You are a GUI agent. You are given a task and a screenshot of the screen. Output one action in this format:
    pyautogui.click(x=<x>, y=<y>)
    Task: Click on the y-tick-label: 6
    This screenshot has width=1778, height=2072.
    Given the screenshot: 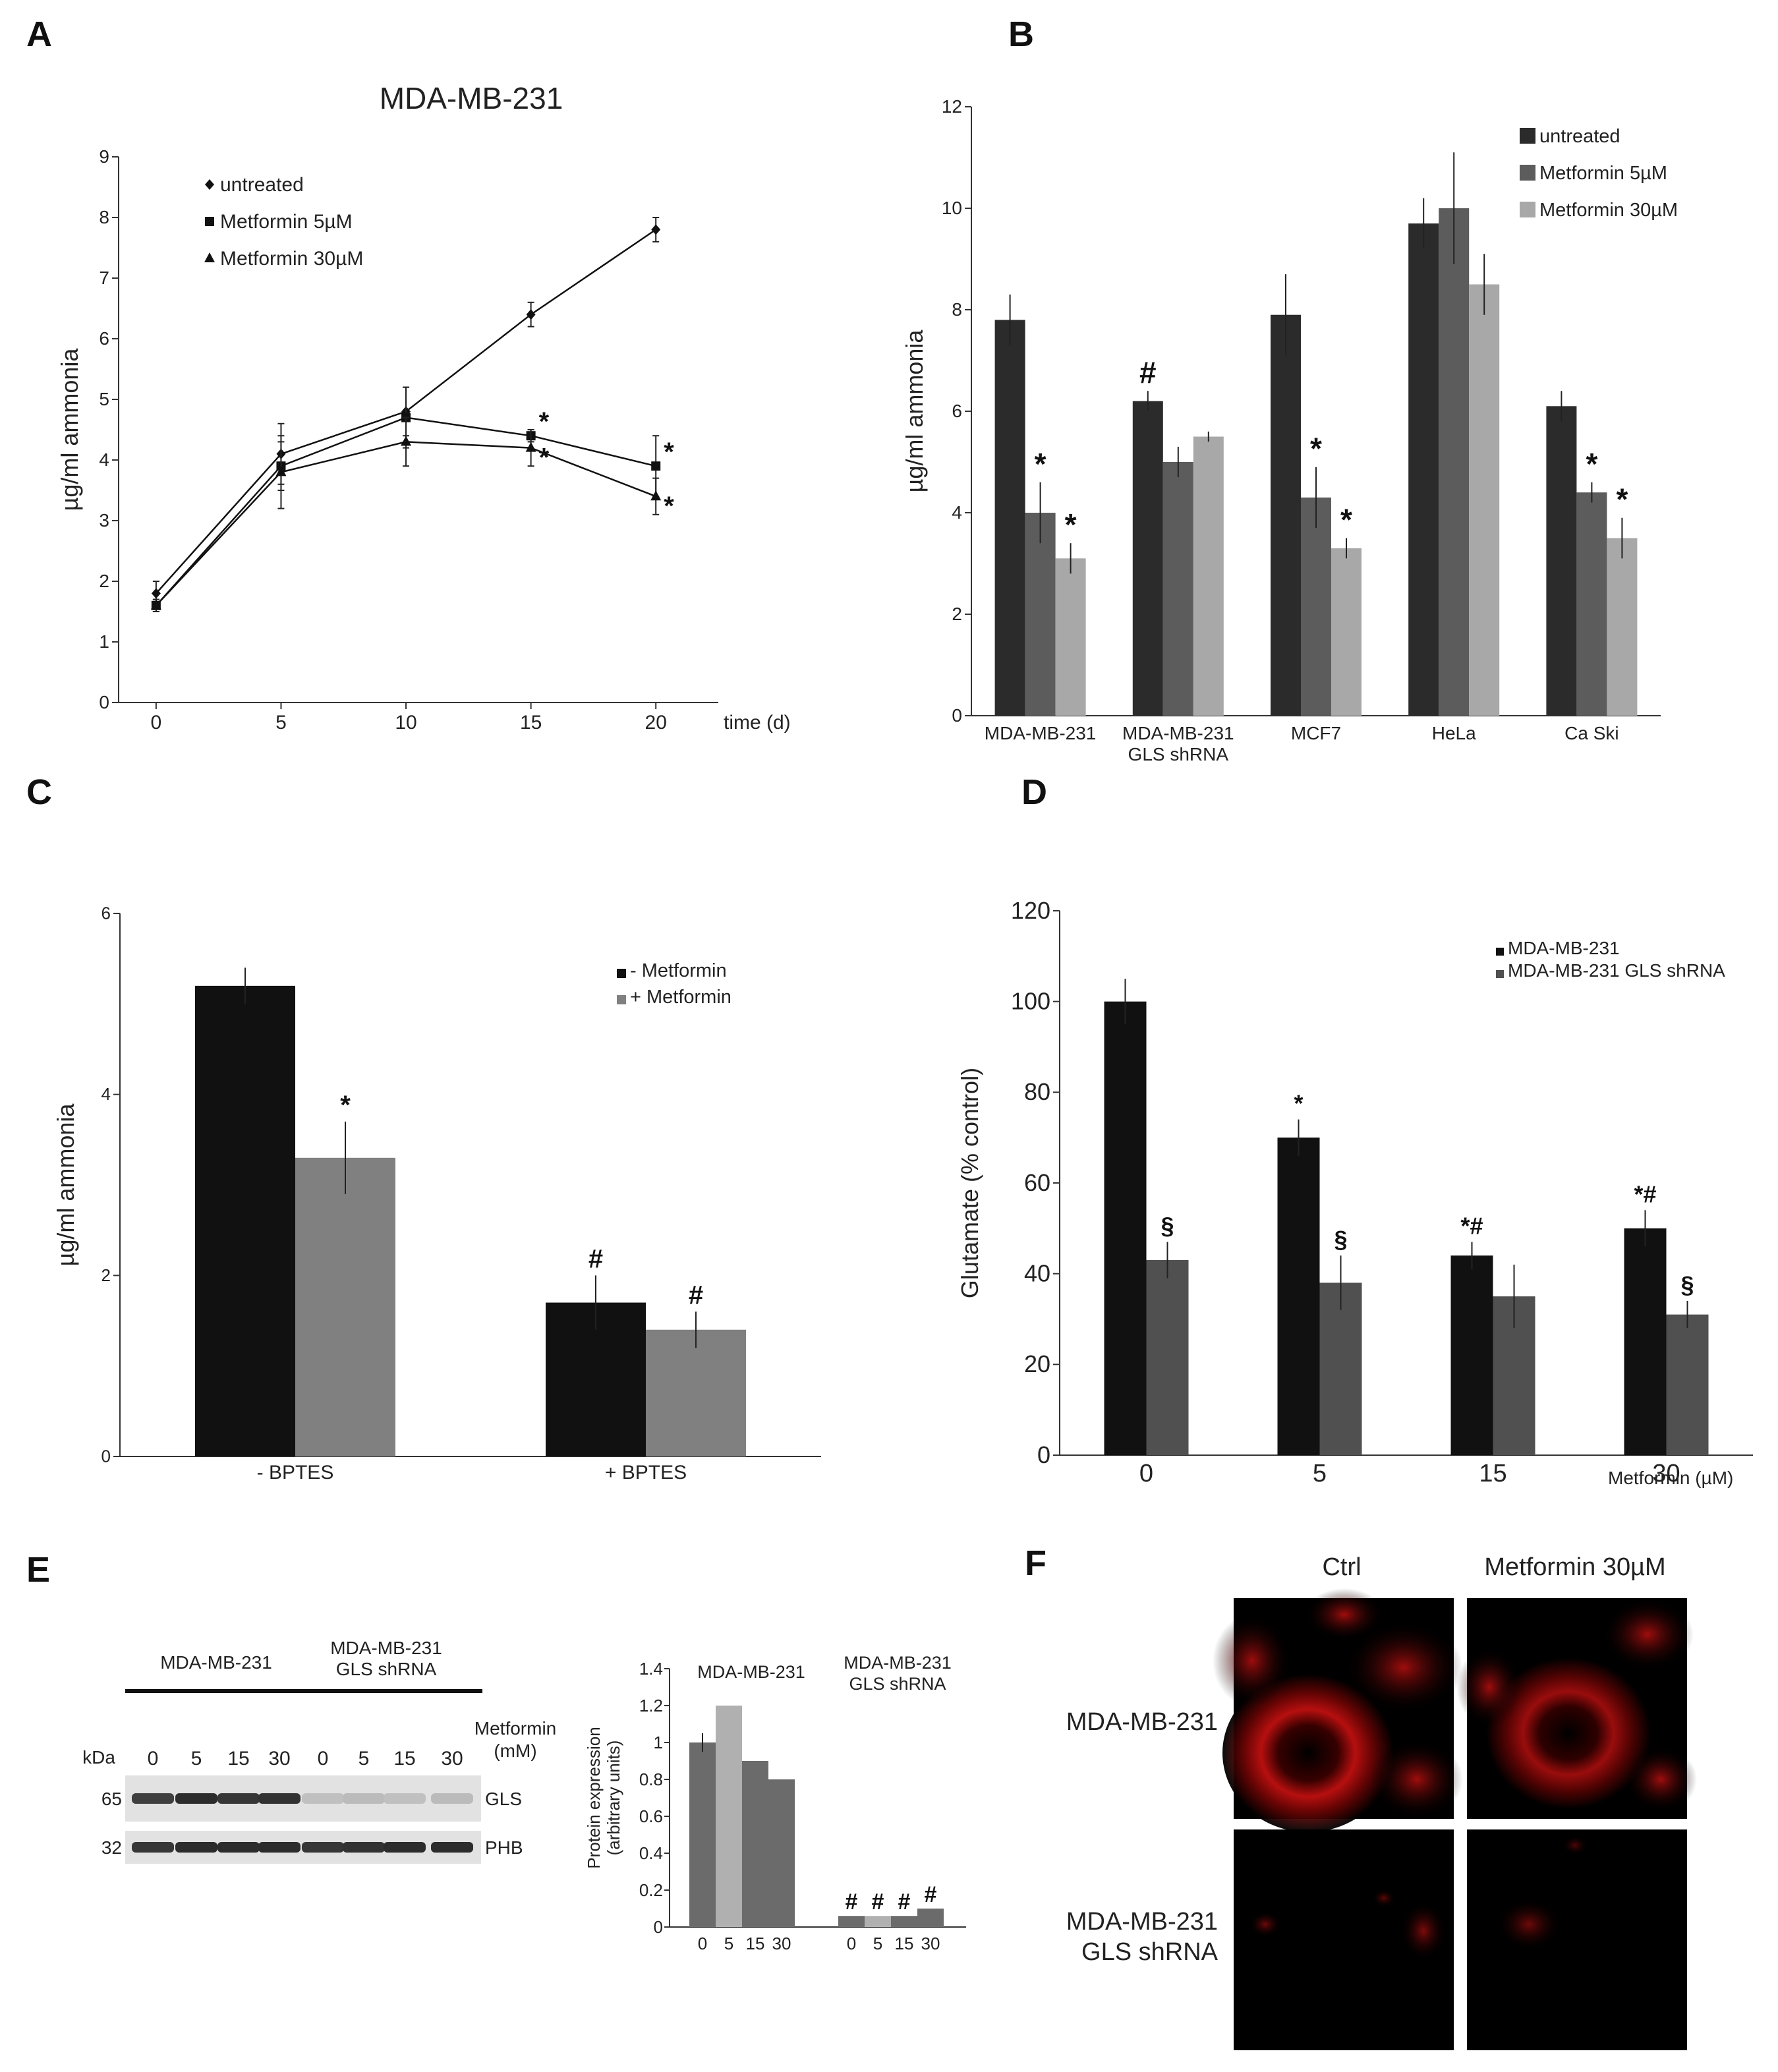 What is the action you would take?
    pyautogui.click(x=106, y=913)
    